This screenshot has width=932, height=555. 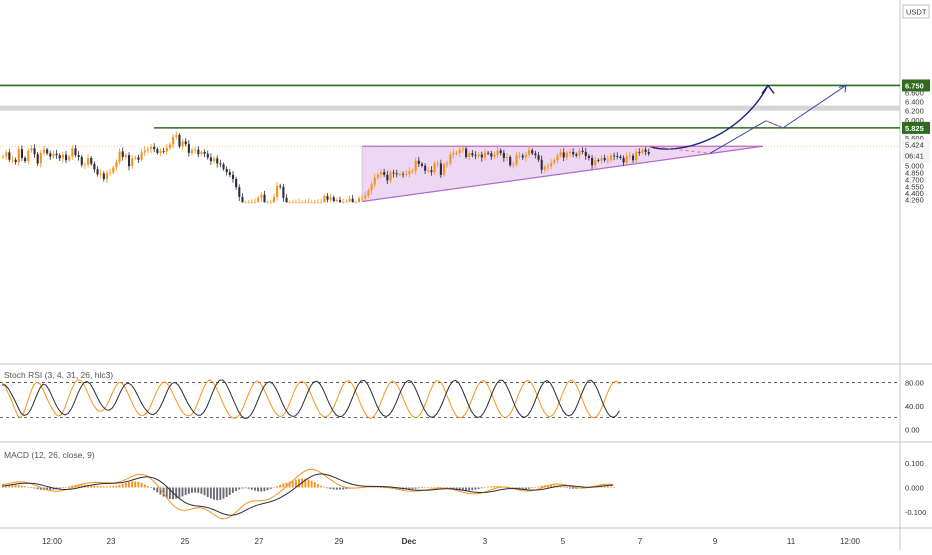 I want to click on rsi-tick-label: 40.00, so click(x=914, y=406).